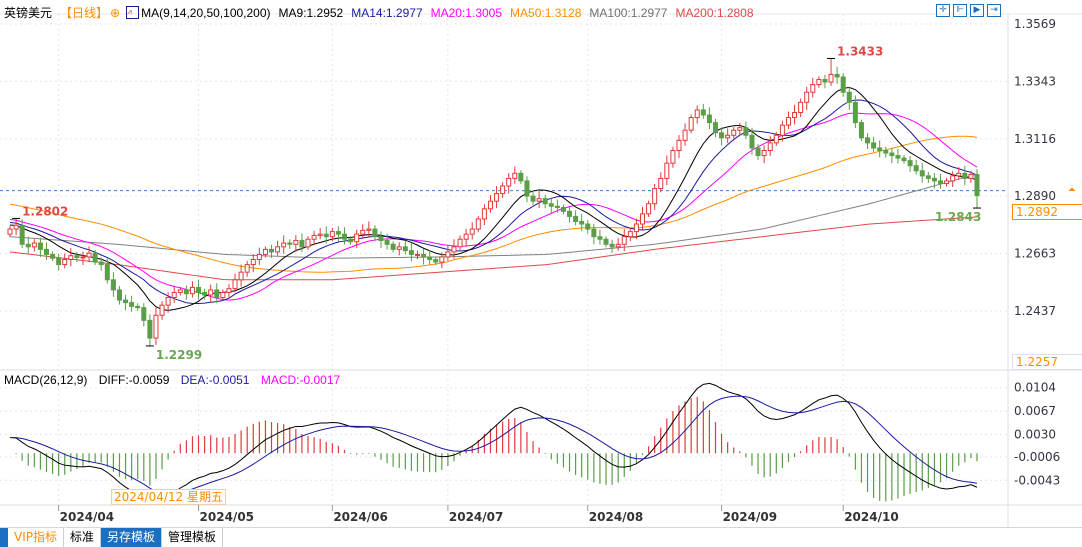 The height and width of the screenshot is (547, 1082). Describe the element at coordinates (28, 13) in the screenshot. I see `symbol-title: 英镑美元` at that location.